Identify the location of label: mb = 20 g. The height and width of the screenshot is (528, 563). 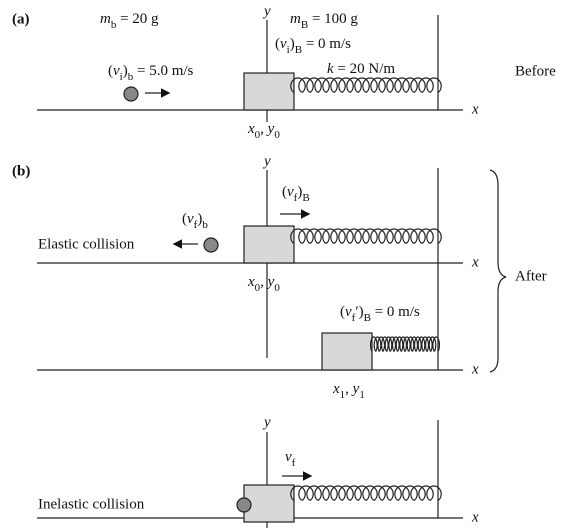
(129, 20).